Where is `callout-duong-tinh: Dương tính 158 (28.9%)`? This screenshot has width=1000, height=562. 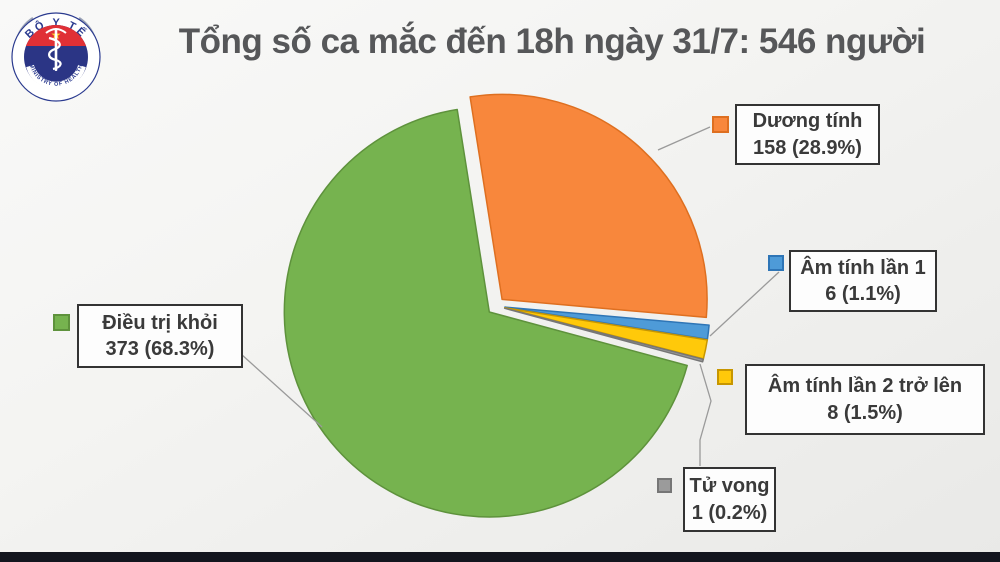 callout-duong-tinh: Dương tính 158 (28.9%) is located at coordinates (807, 134).